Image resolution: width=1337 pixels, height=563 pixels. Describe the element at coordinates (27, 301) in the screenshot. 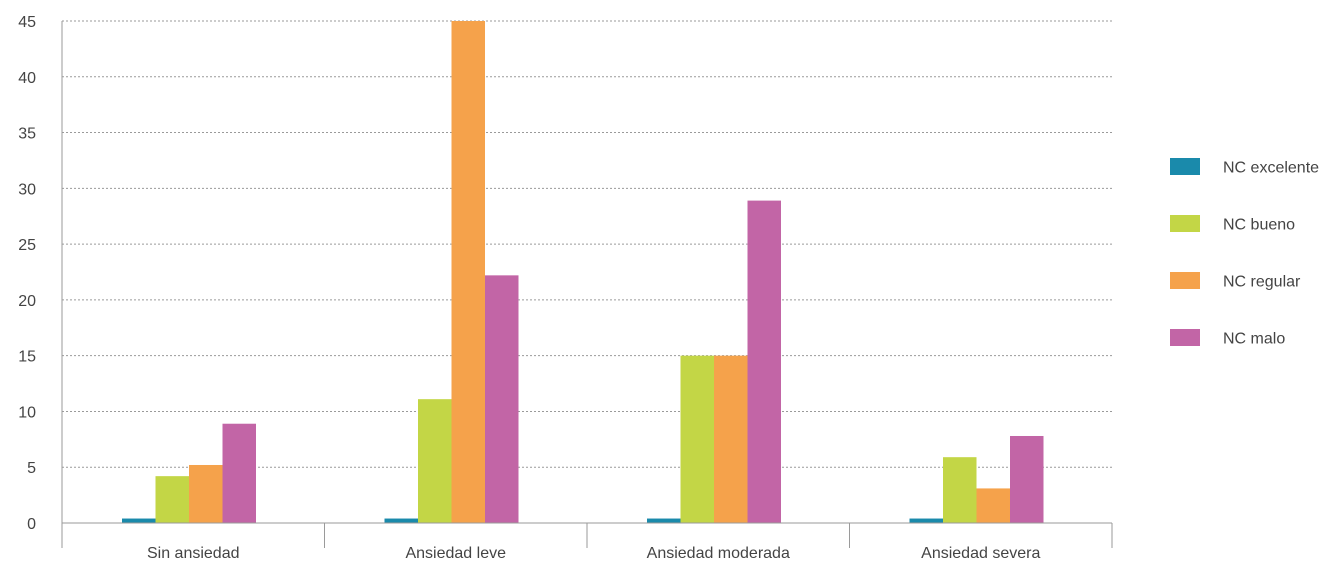

I see `y-tick-label: 20` at that location.